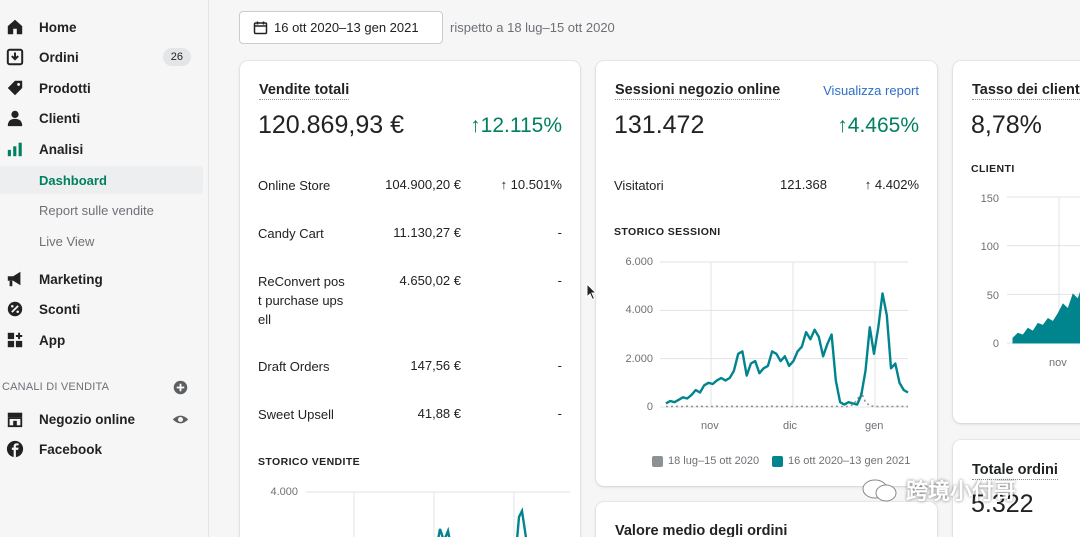  What do you see at coordinates (294, 185) in the screenshot?
I see `sales-row-label: Online Store` at bounding box center [294, 185].